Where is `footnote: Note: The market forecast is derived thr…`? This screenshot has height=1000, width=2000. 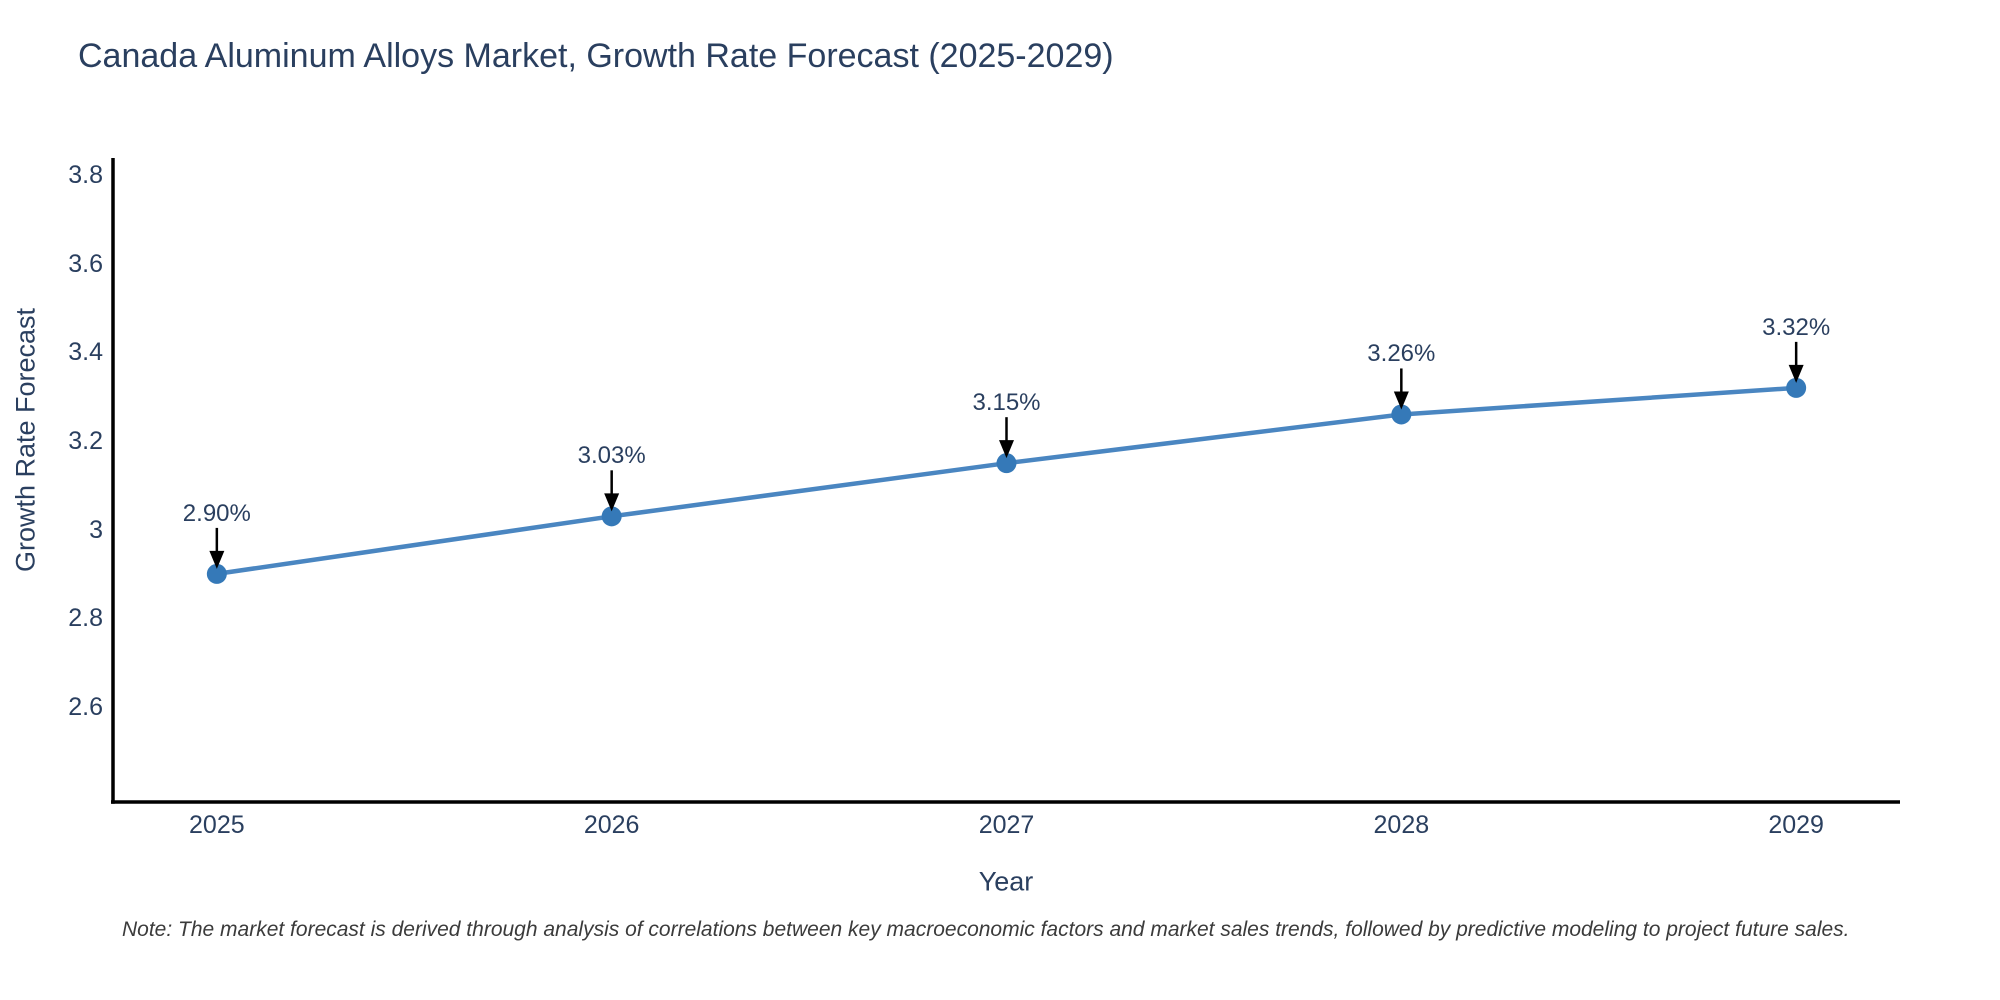 footnote: Note: The market forecast is derived thr… is located at coordinates (986, 929).